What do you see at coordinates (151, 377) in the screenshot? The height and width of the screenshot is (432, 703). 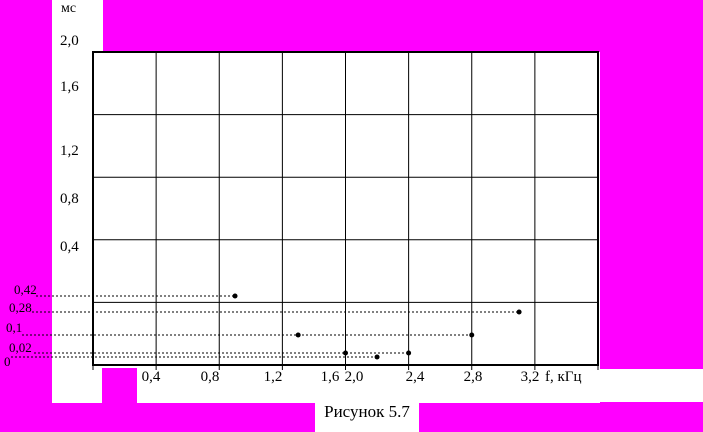 I see `x-tick-label: 0,4` at bounding box center [151, 377].